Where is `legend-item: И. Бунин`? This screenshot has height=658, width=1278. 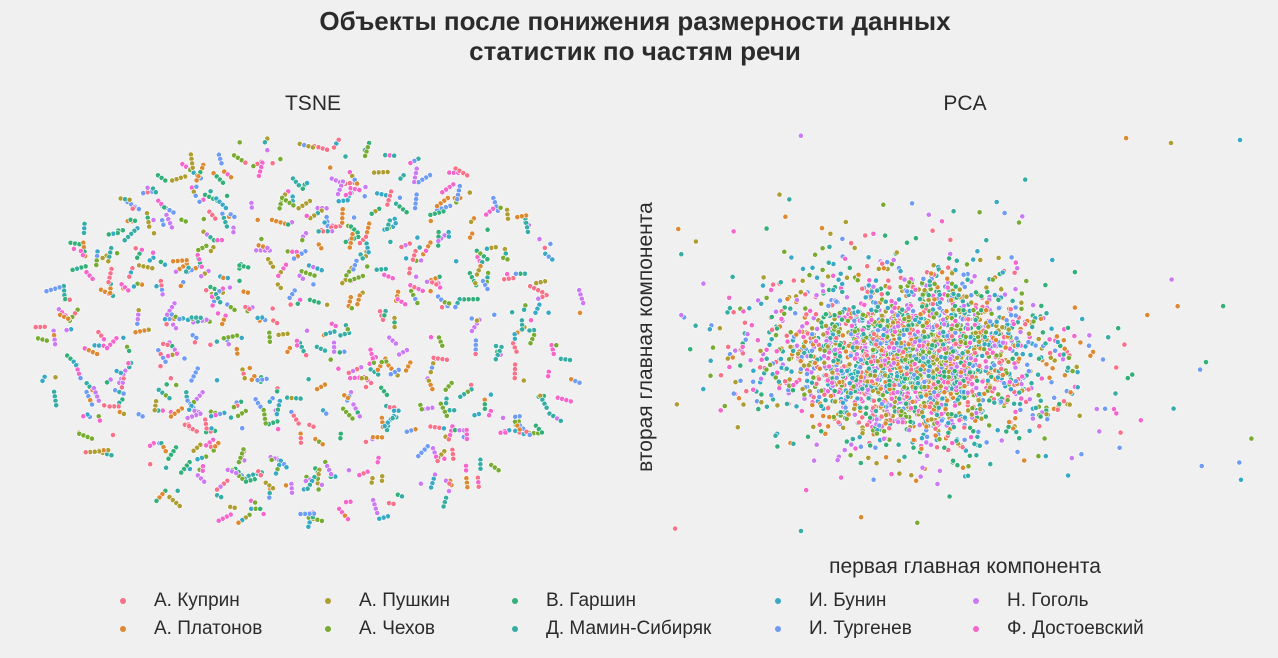
legend-item: И. Бунин is located at coordinates (830, 601).